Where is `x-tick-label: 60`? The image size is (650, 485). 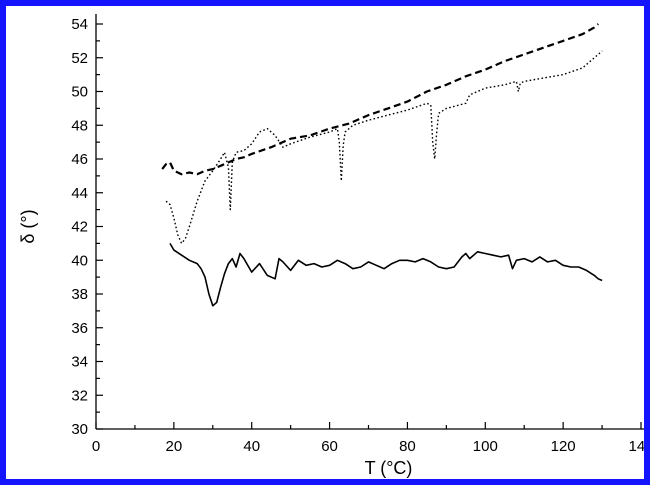
x-tick-label: 60 is located at coordinates (329, 446).